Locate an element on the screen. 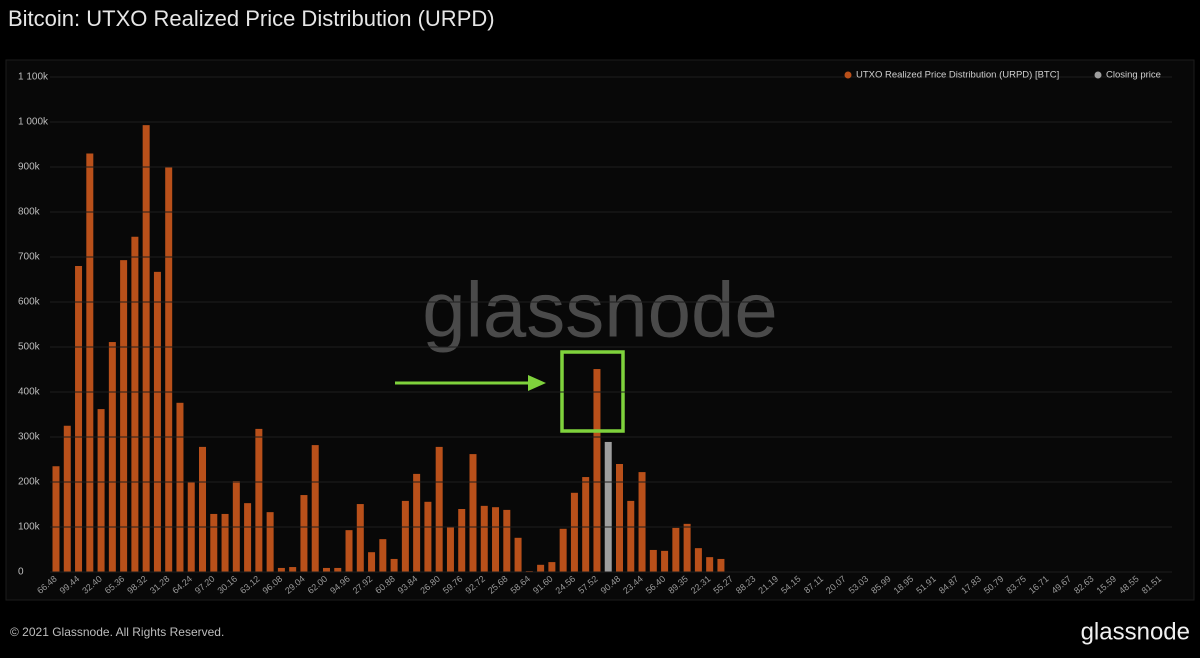  y-tick-label: 1 000k is located at coordinates (33, 122).